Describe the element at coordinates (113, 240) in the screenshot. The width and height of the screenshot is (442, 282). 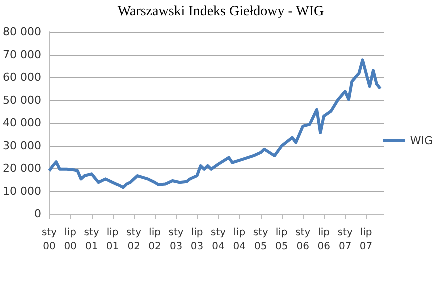
I see `x-tick-label: lip 01` at that location.